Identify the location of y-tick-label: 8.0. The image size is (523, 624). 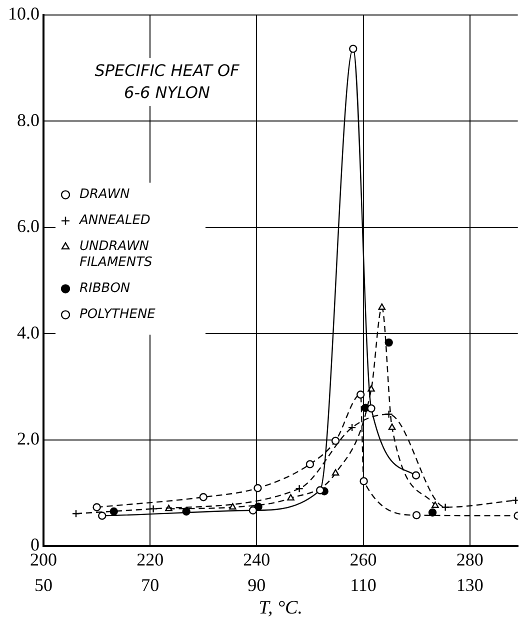
(28, 120).